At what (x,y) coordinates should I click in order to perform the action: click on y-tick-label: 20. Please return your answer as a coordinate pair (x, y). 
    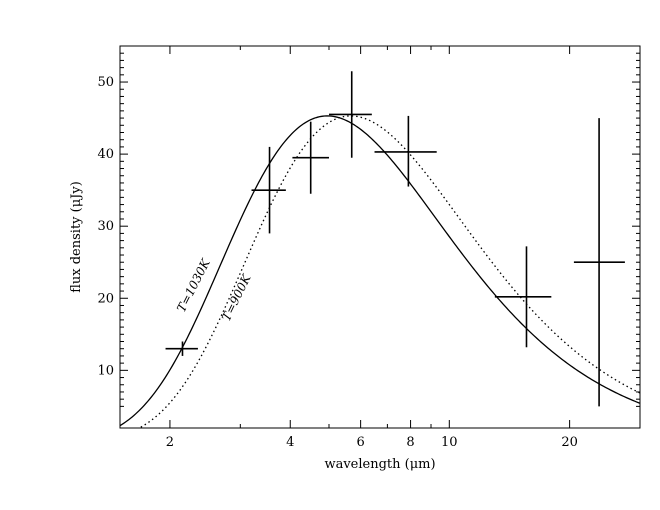
    Looking at the image, I should click on (105, 298).